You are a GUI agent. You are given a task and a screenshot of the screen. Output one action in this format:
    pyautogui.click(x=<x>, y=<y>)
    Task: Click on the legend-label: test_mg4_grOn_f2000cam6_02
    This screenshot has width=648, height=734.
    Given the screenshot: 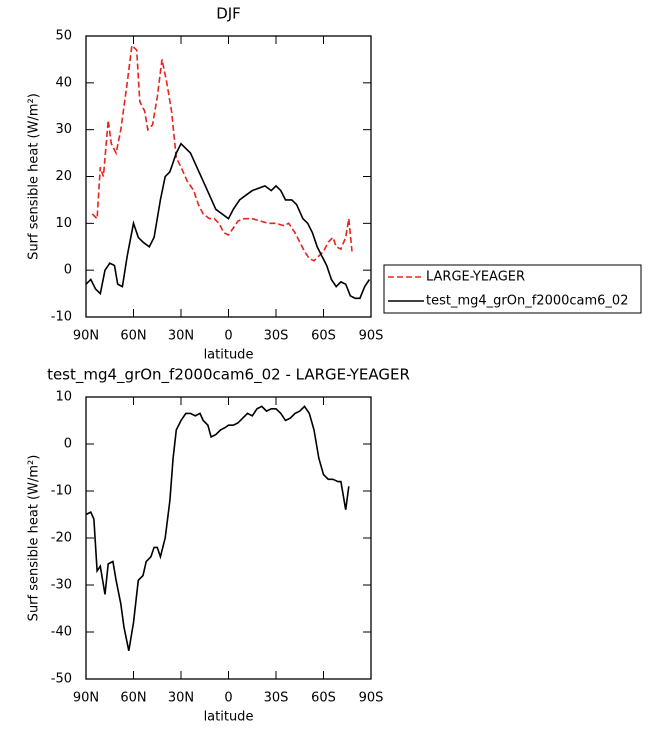 What is the action you would take?
    pyautogui.click(x=527, y=301)
    